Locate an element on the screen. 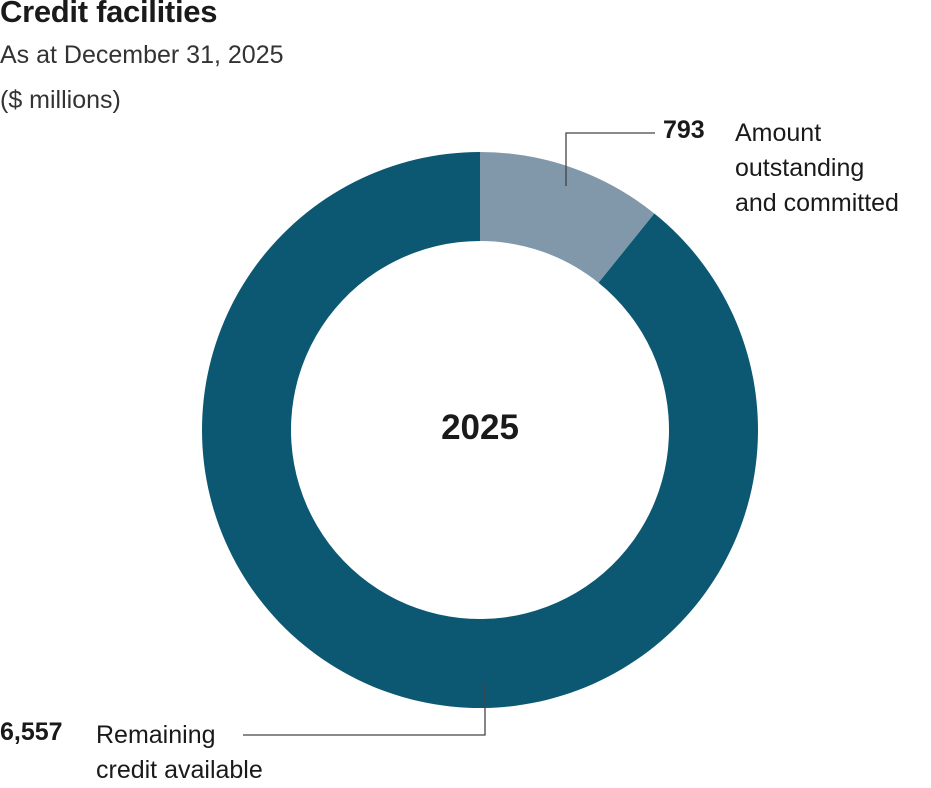  slice-label-amount-outstanding: Amount outstanding and committed is located at coordinates (817, 168).